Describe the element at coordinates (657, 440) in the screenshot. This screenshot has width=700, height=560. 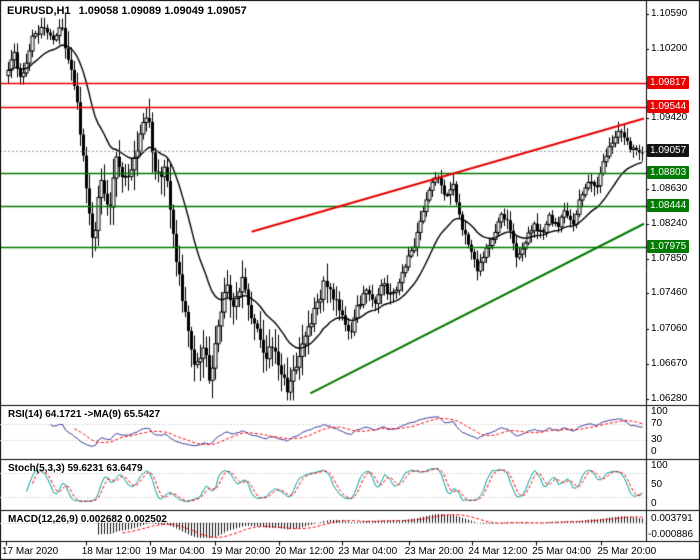
I see `rsi-axis-label: 30` at that location.